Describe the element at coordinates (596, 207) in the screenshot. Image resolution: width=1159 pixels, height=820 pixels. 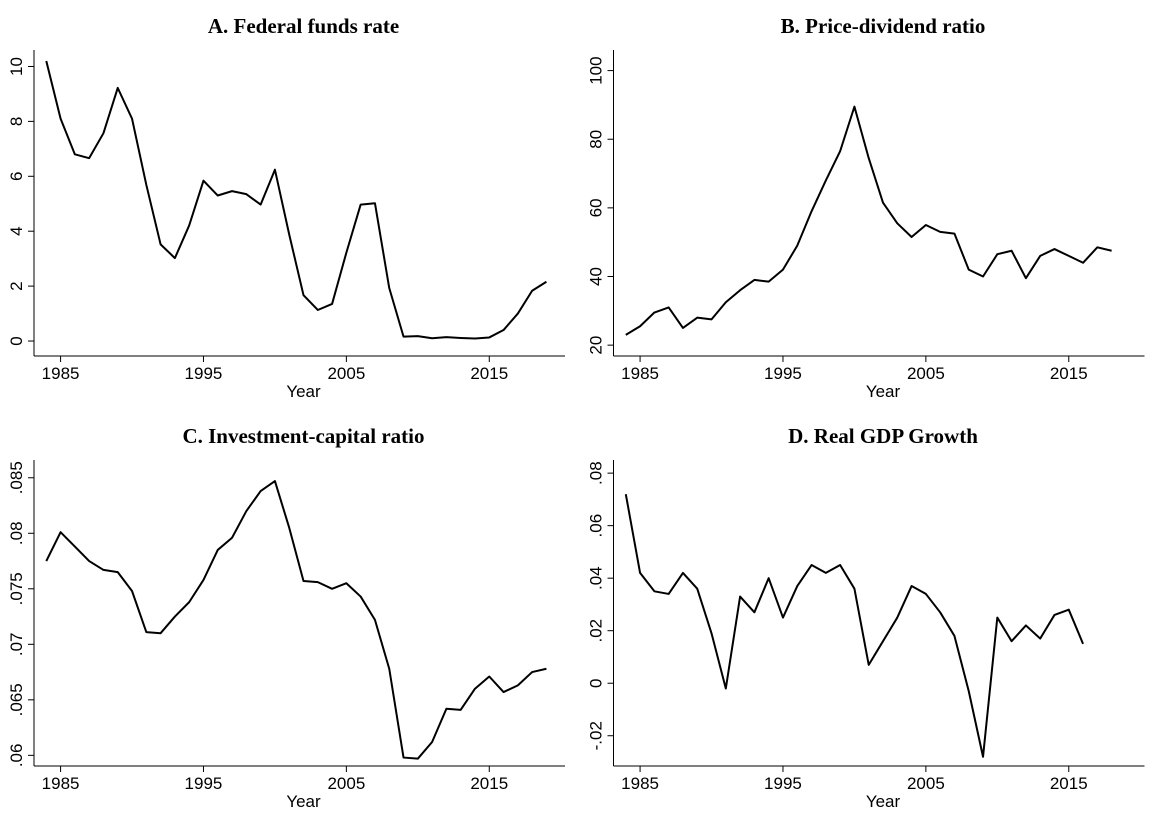
I see `y-tick-label: 60` at that location.